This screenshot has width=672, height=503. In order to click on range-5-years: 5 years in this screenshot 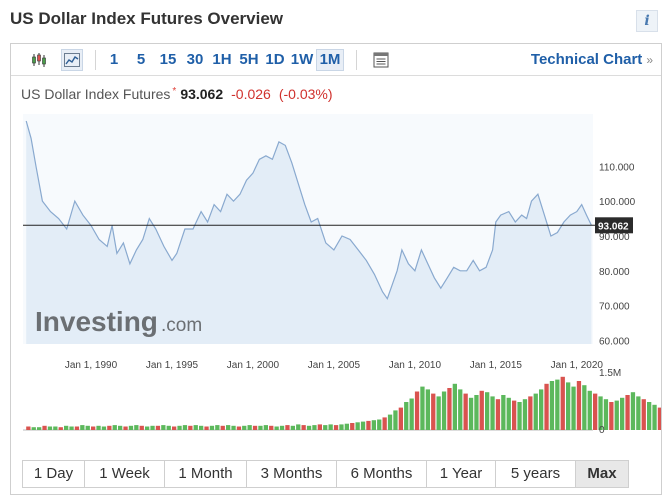, I will do `click(536, 474)`.